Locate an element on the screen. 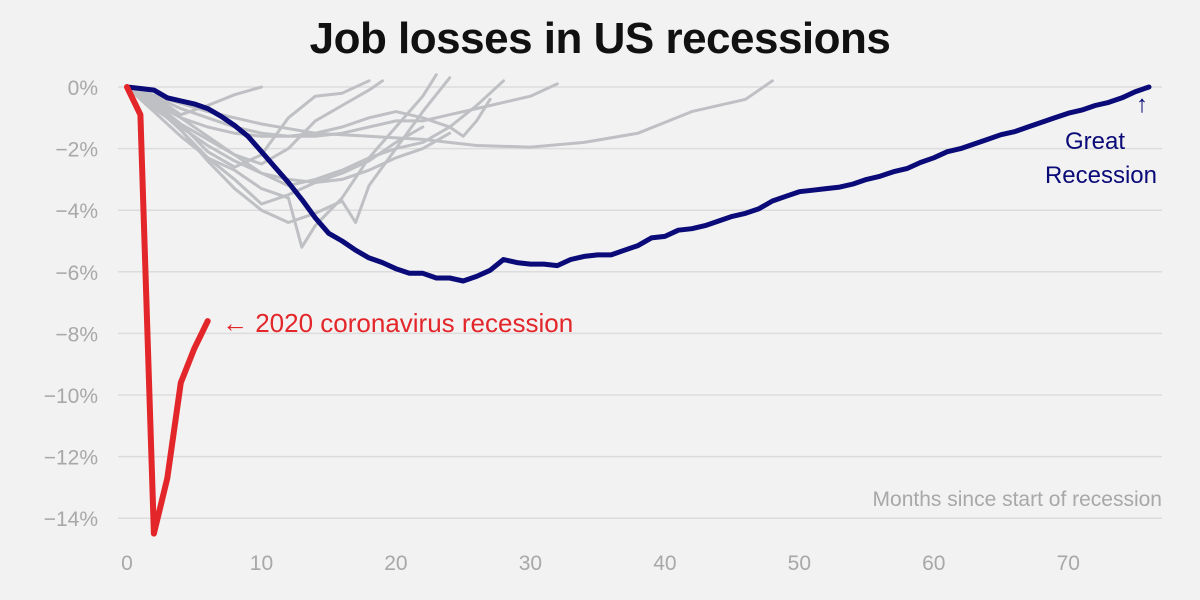  x-tick-label: 50 is located at coordinates (799, 563).